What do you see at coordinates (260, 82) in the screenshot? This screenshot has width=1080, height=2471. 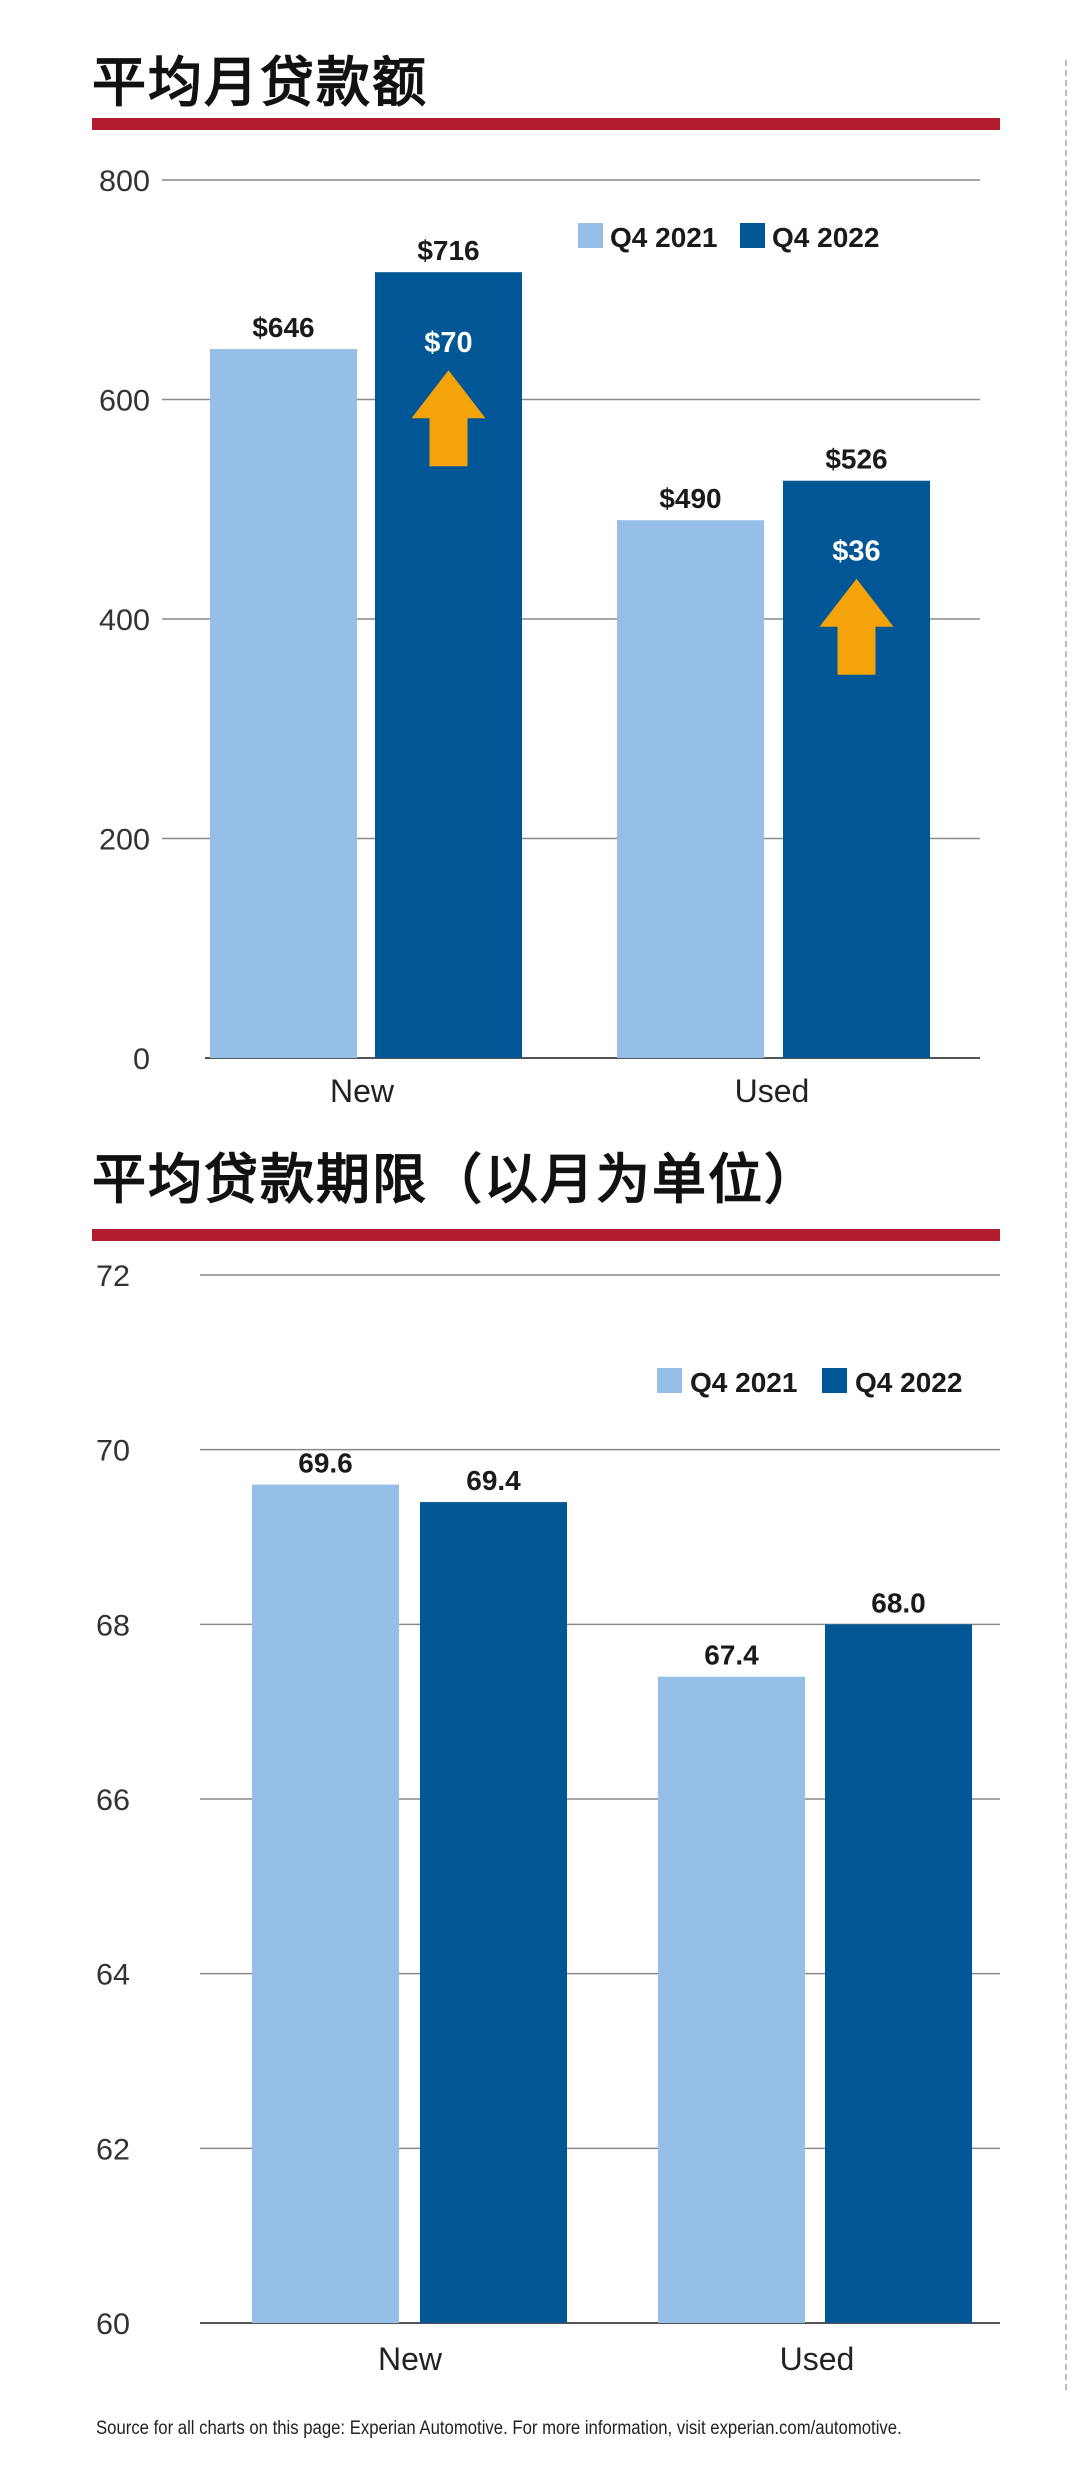 I see `chart-title-payment: 平均月贷款额` at bounding box center [260, 82].